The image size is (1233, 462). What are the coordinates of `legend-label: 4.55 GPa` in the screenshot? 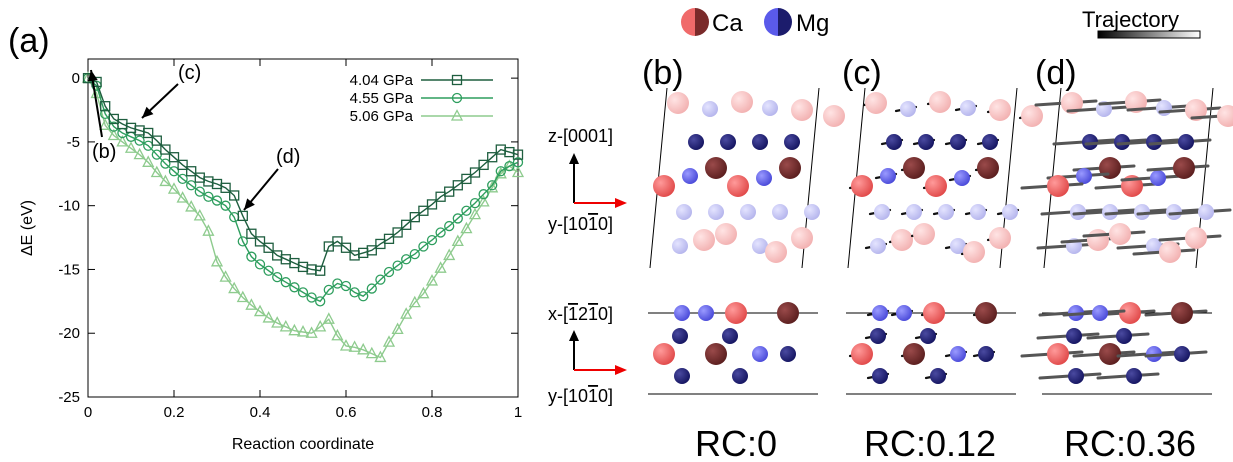 It's located at (382, 98).